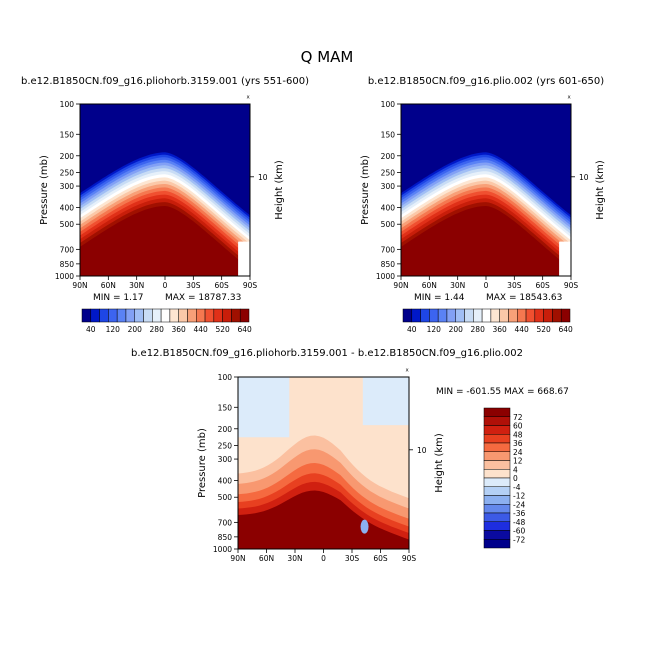  I want to click on colorbar-label: 200, so click(135, 329).